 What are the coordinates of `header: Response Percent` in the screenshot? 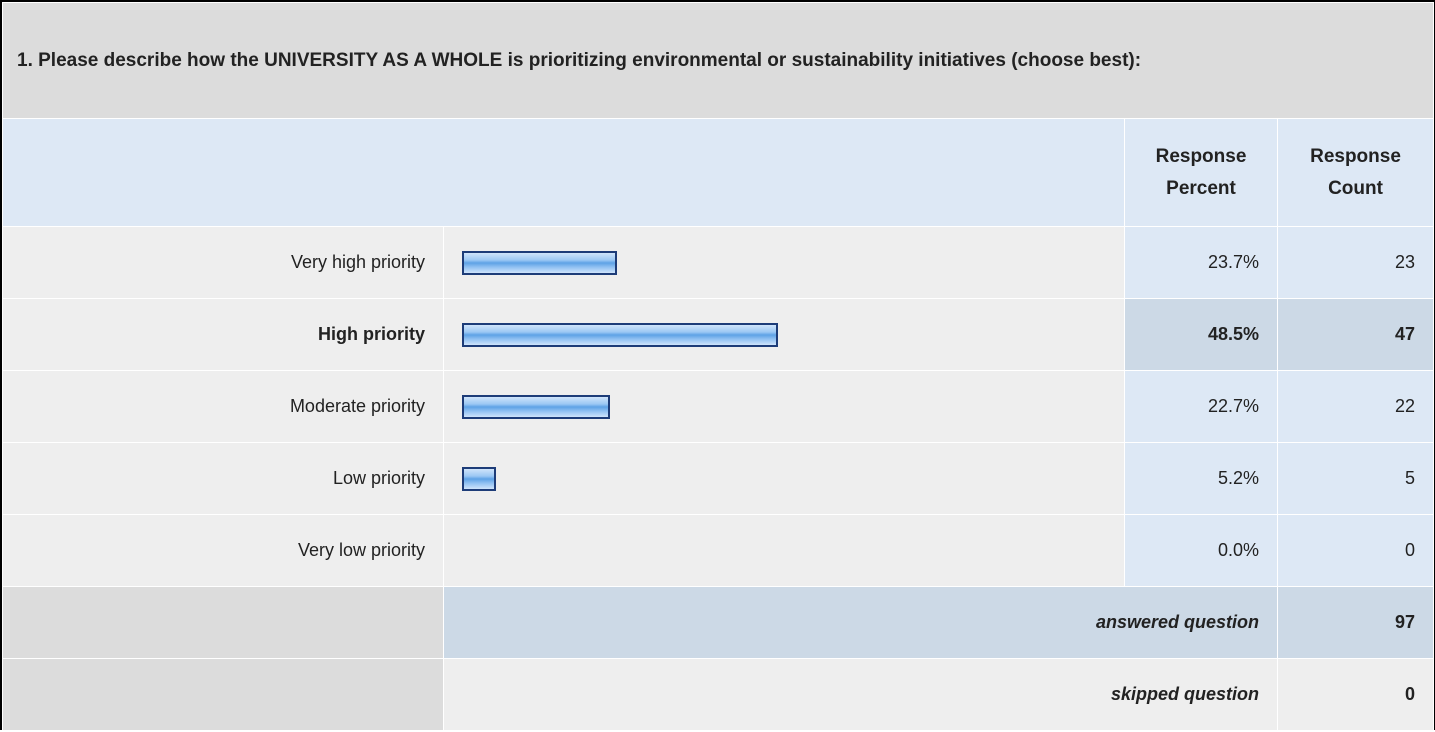 It's located at (1201, 172).